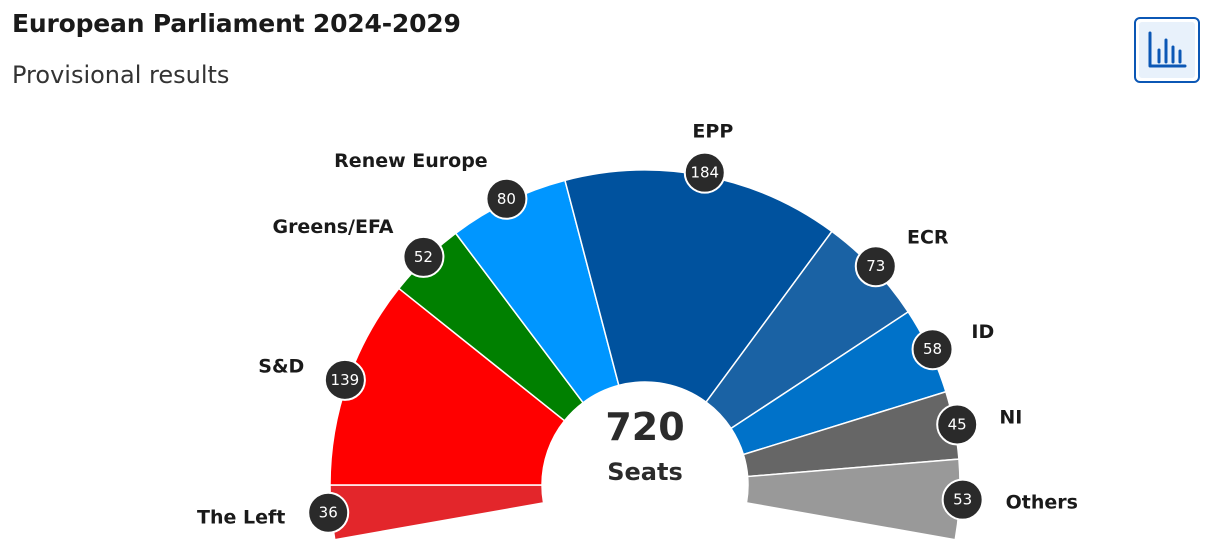  I want to click on seat-badge-id: 58, so click(932, 349).